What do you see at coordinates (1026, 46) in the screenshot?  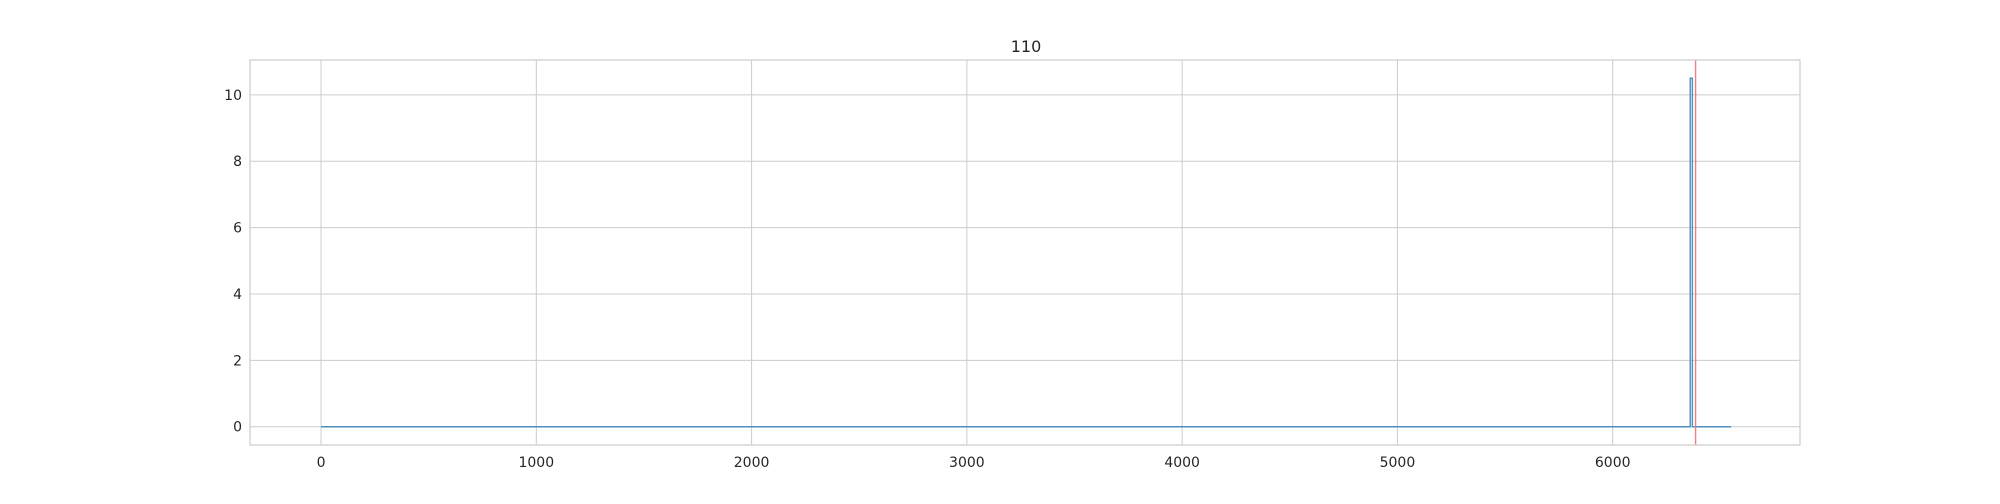 I see `chart-title: 110` at bounding box center [1026, 46].